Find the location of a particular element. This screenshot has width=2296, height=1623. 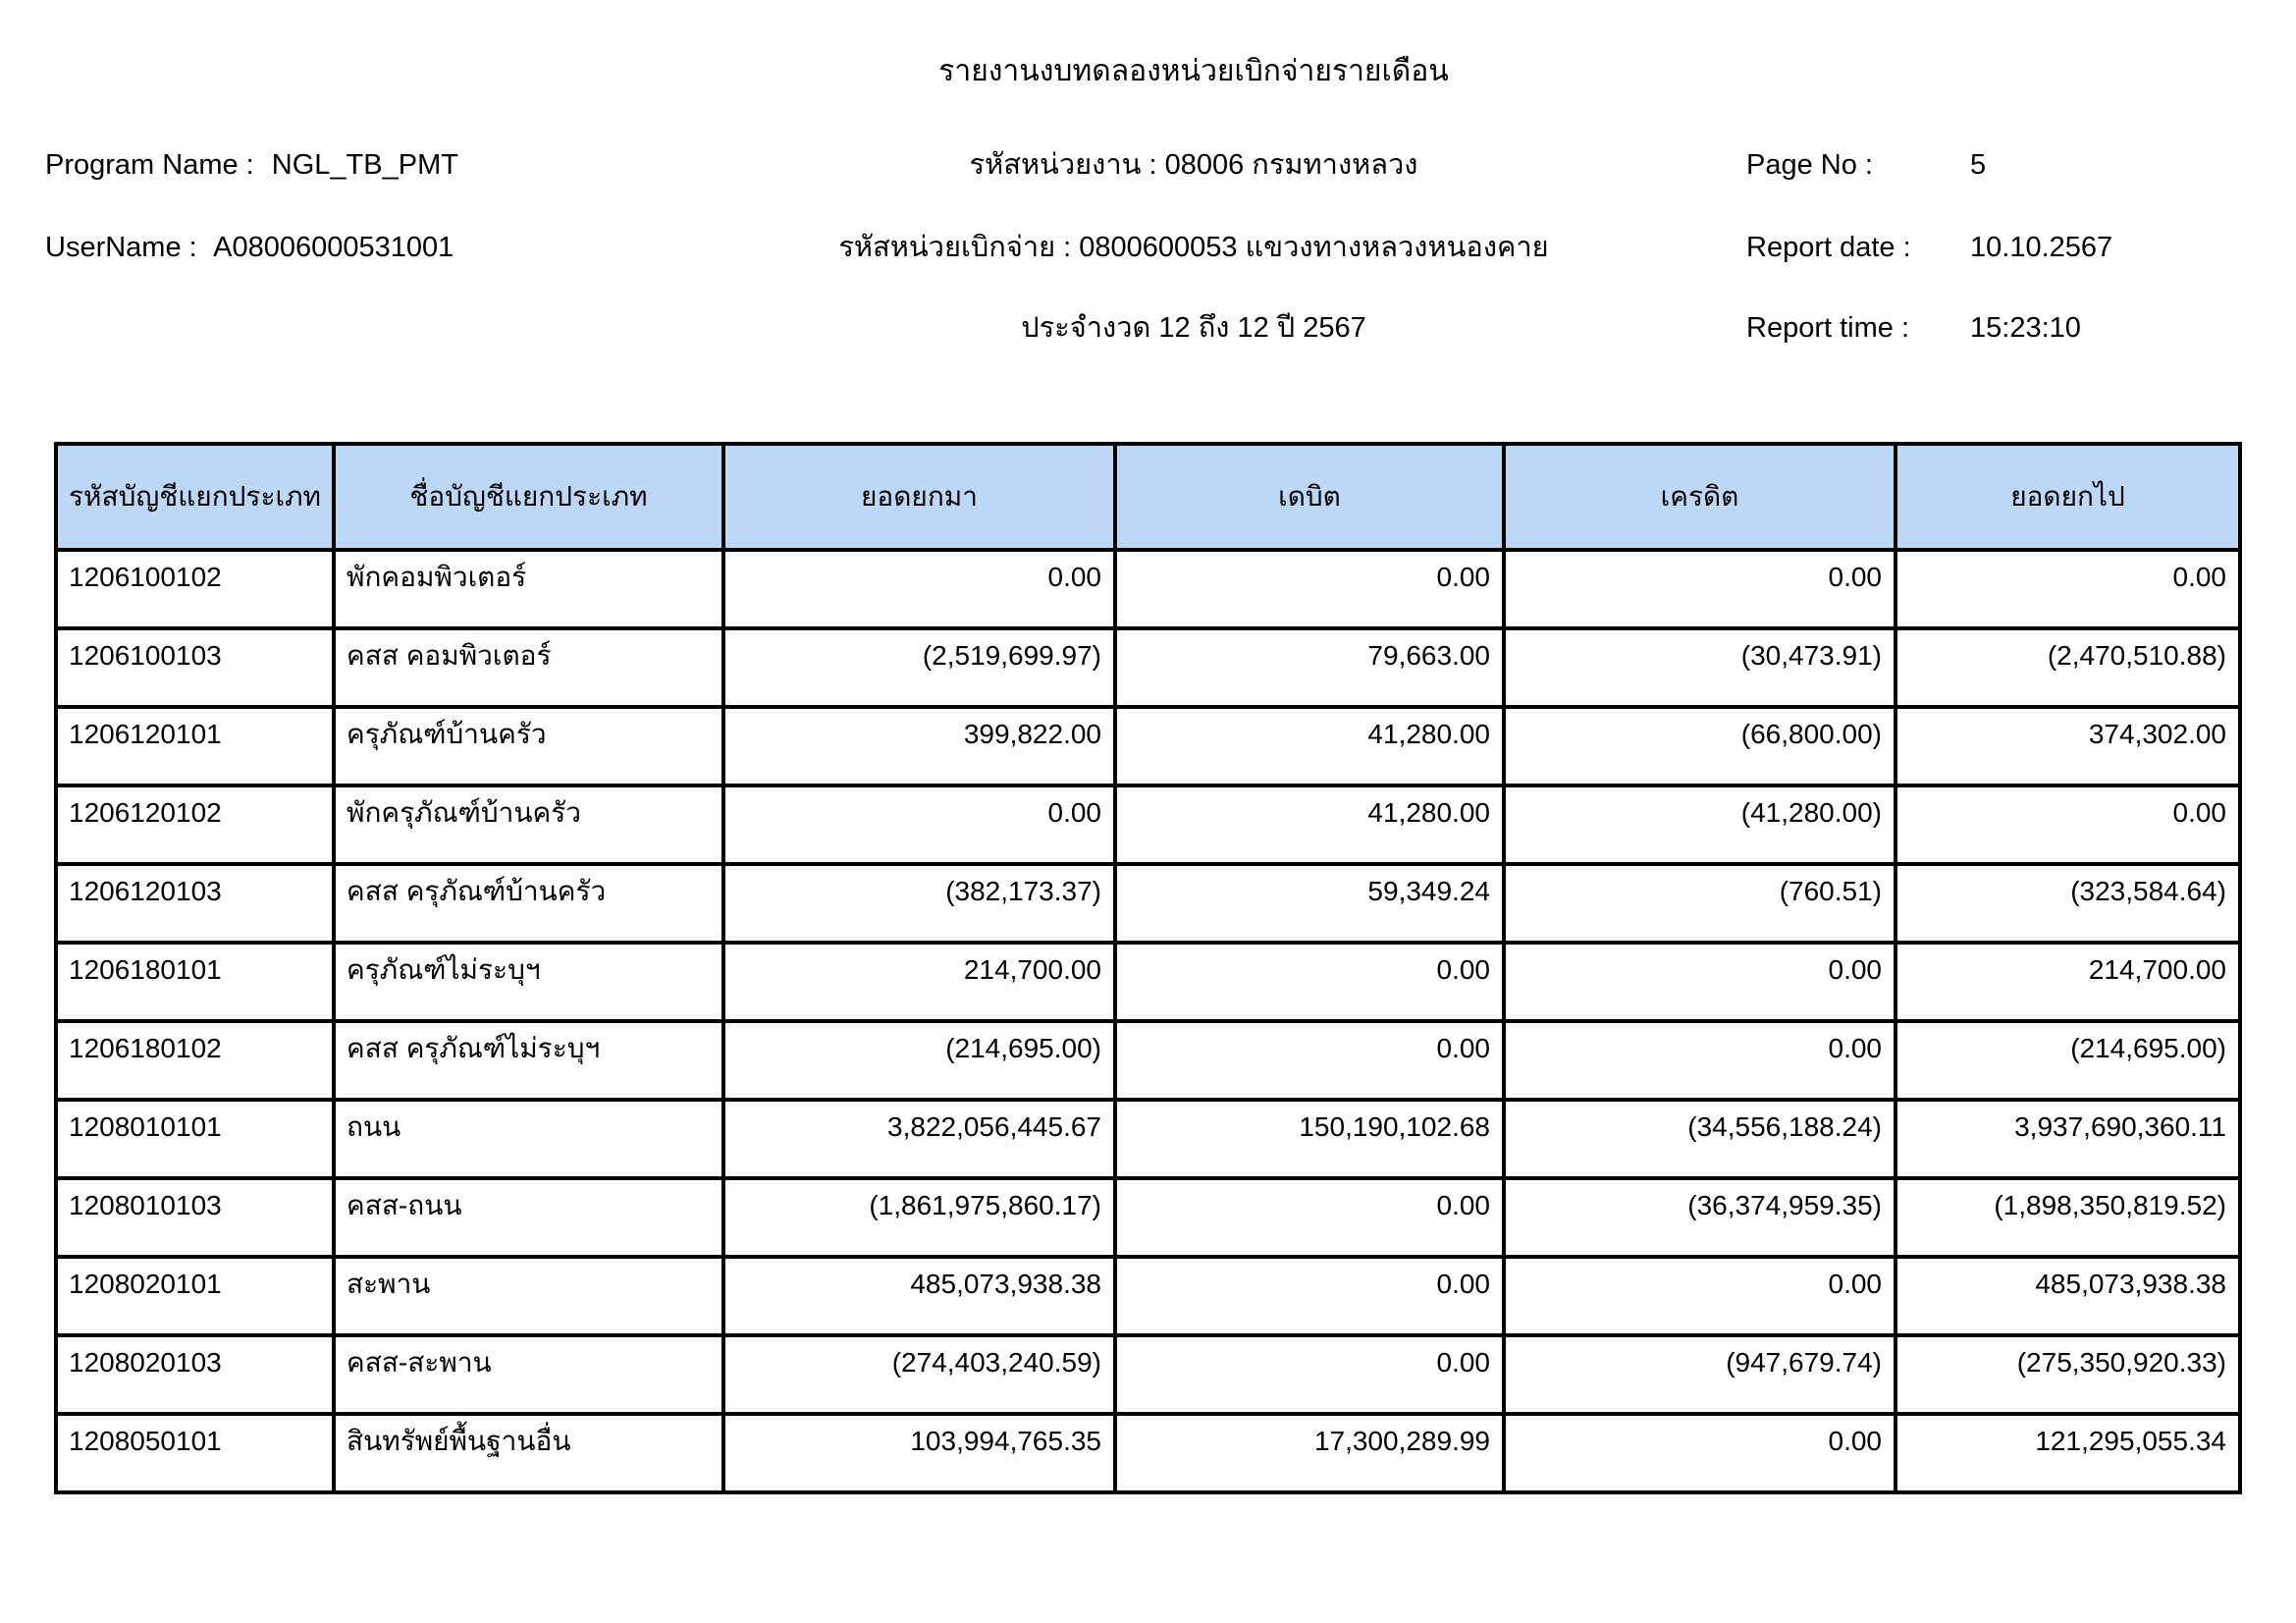

cell-brought-forward: (2,519,699.97) is located at coordinates (919, 667).